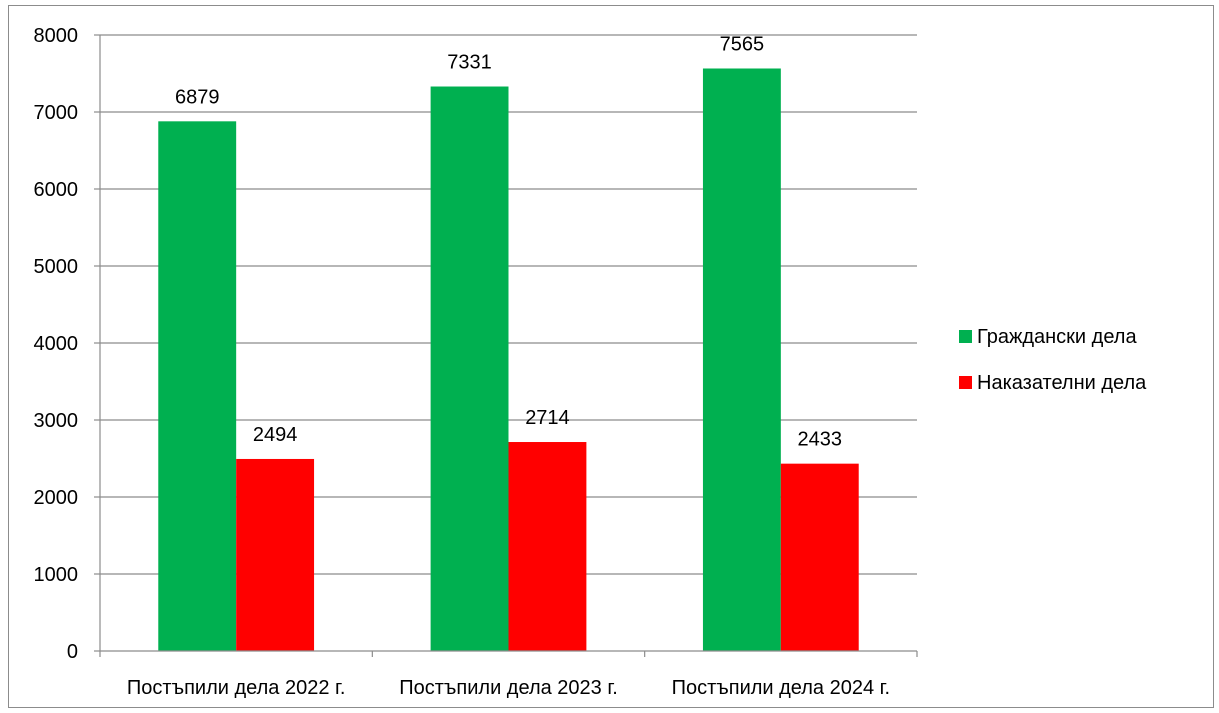 This screenshot has height=713, width=1219. I want to click on data-label: 2433, so click(820, 440).